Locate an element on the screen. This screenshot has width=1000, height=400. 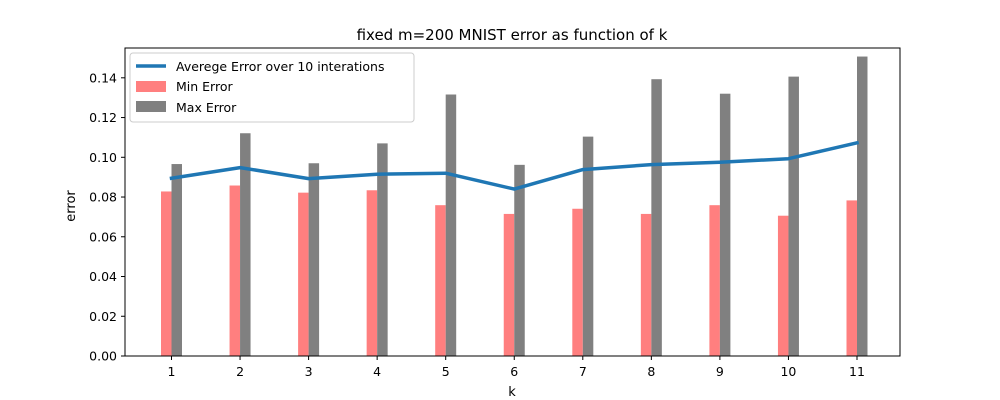
bar-max-k3 is located at coordinates (314, 259).